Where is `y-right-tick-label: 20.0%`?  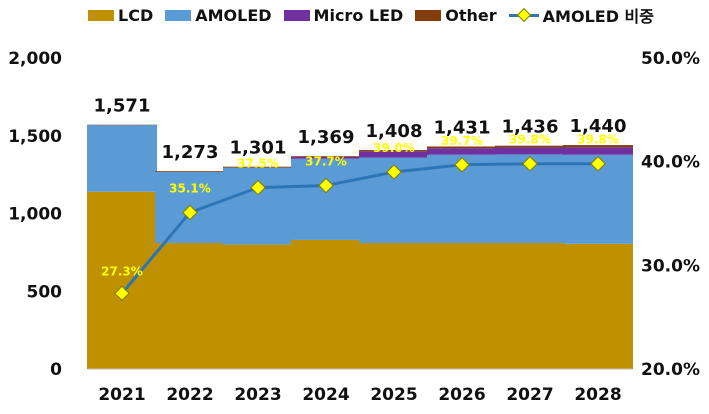
y-right-tick-label: 20.0% is located at coordinates (670, 370).